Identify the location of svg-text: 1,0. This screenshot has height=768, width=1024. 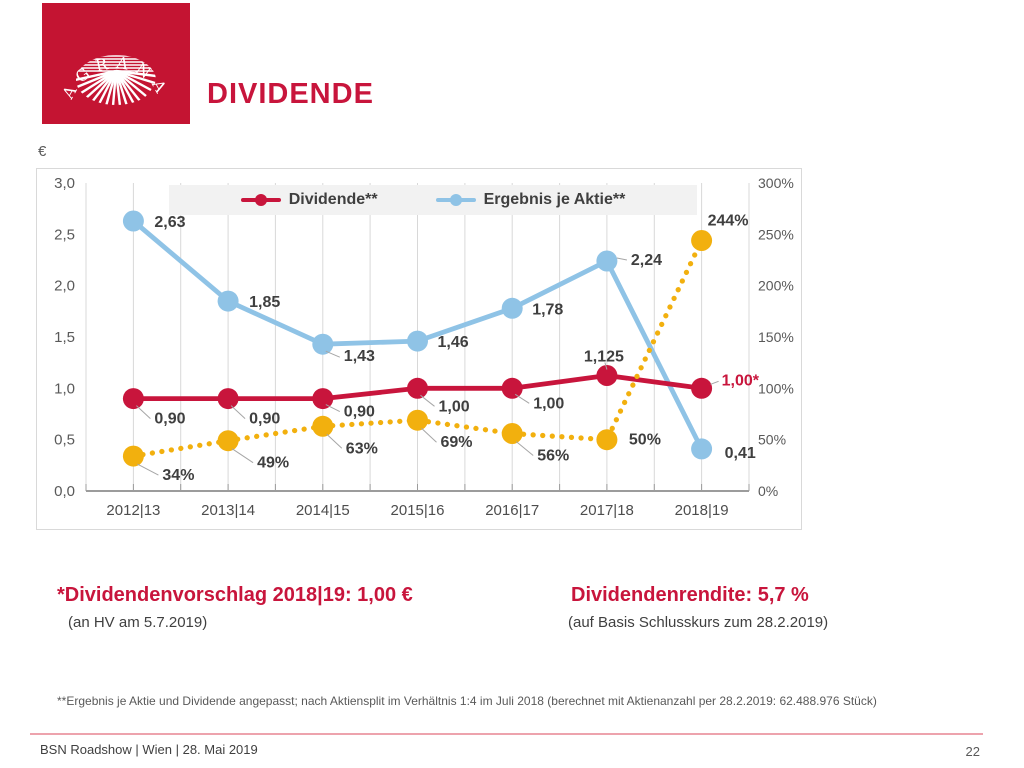
(64, 388).